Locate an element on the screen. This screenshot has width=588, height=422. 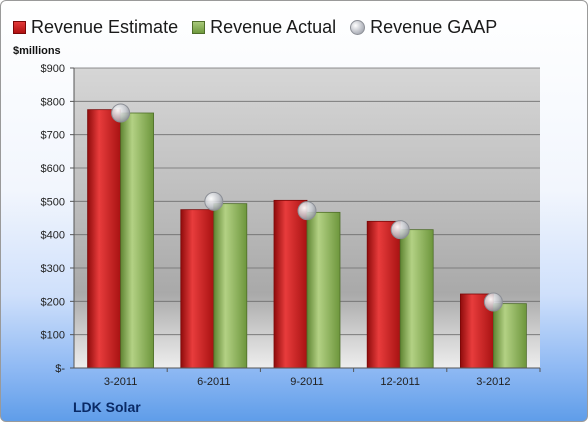
company-name: LDK Solar is located at coordinates (107, 407).